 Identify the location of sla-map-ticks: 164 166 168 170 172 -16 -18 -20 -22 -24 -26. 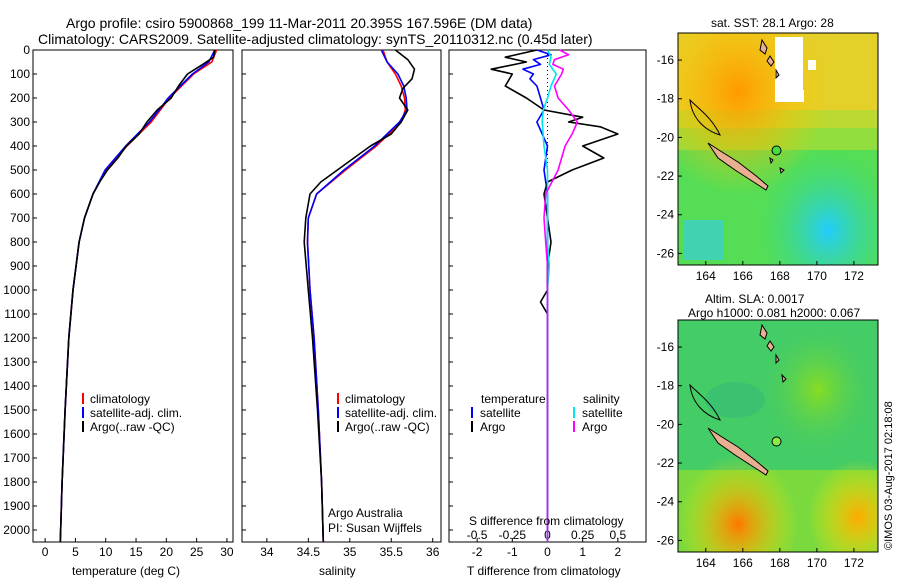
(761, 455).